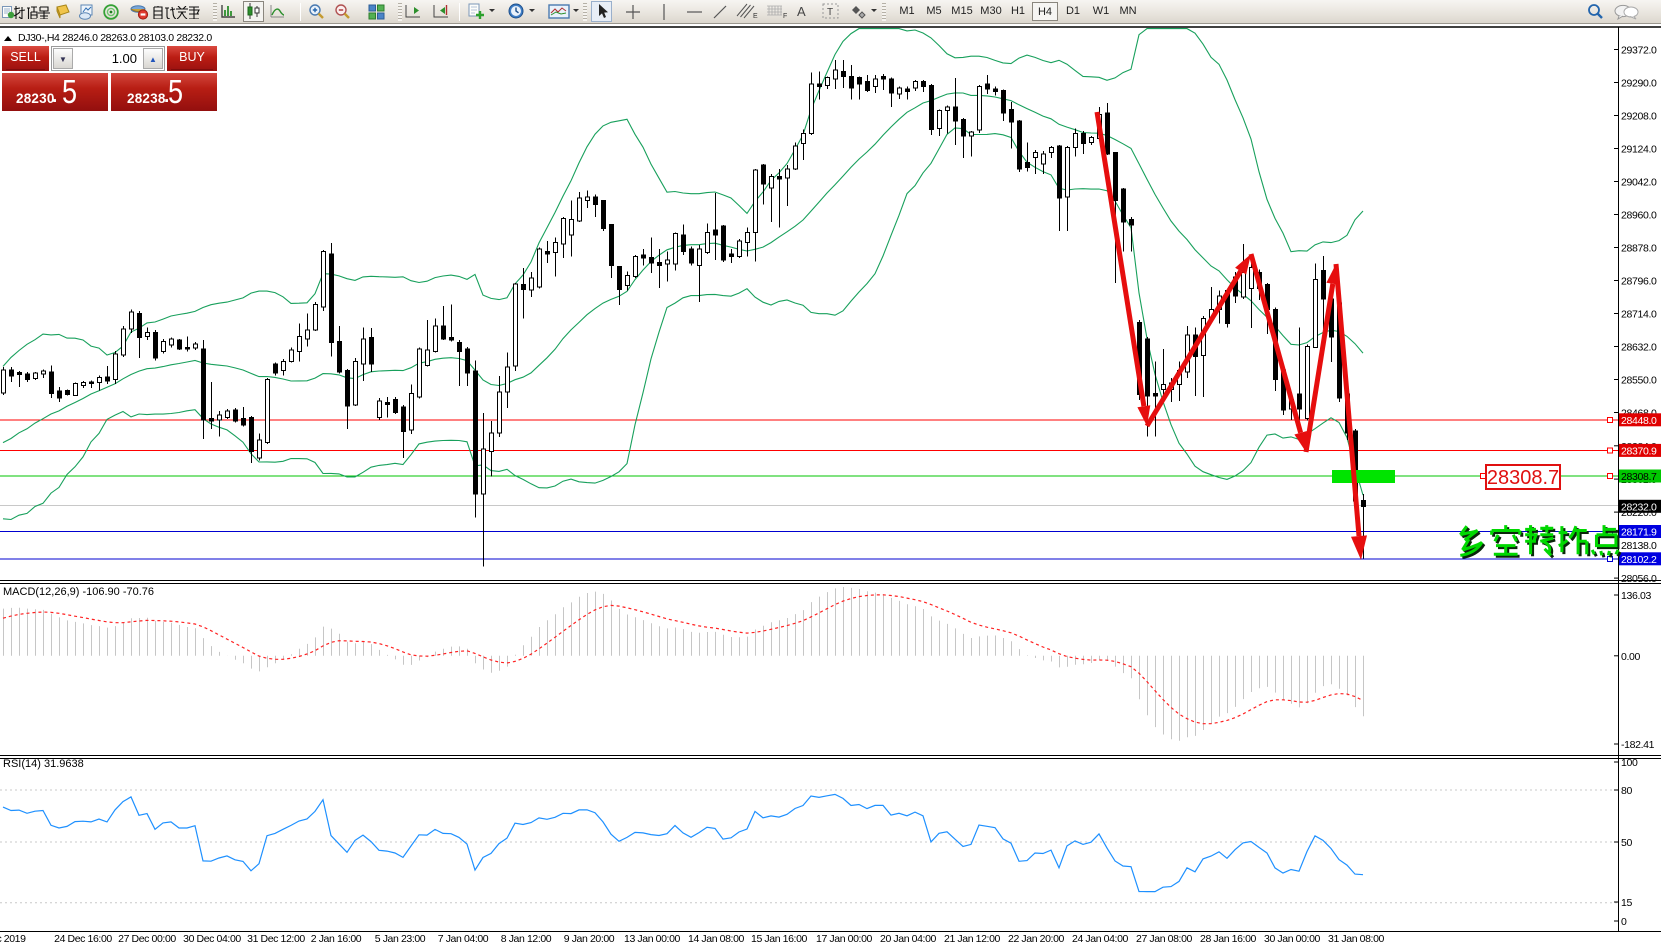 The height and width of the screenshot is (947, 1661). I want to click on svg-text: 24 Dec 16:00, so click(83, 939).